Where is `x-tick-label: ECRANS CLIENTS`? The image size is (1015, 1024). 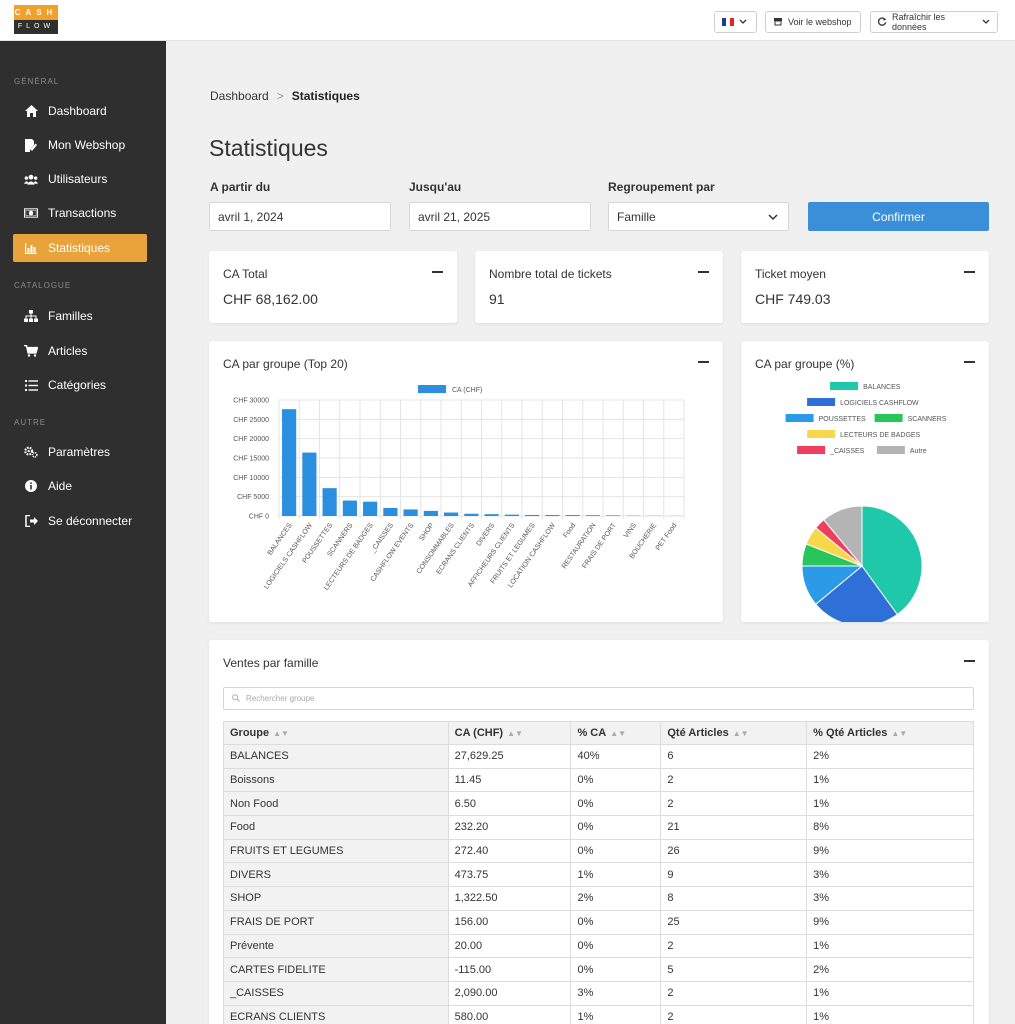 x-tick-label: ECRANS CLIENTS is located at coordinates (455, 549).